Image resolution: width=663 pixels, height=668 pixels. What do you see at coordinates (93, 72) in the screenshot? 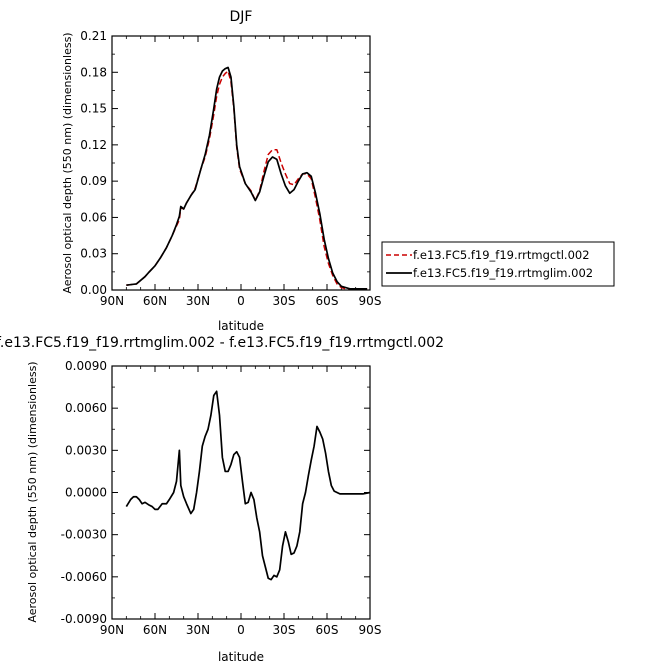
I see `top-y-tick-label: 0.18` at bounding box center [93, 72].